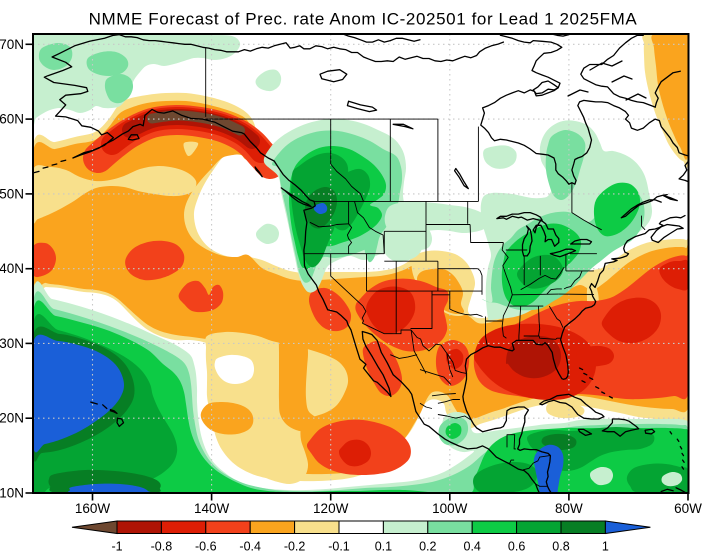  What do you see at coordinates (688, 508) in the screenshot?
I see `svg-text: 60W` at bounding box center [688, 508].